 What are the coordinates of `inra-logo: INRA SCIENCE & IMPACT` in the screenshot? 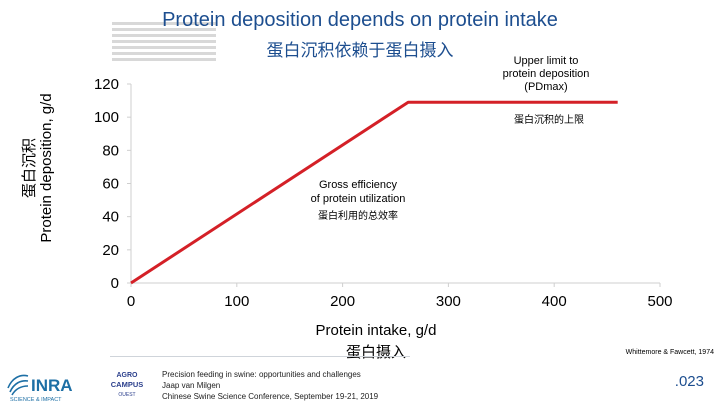 It's located at (40, 388).